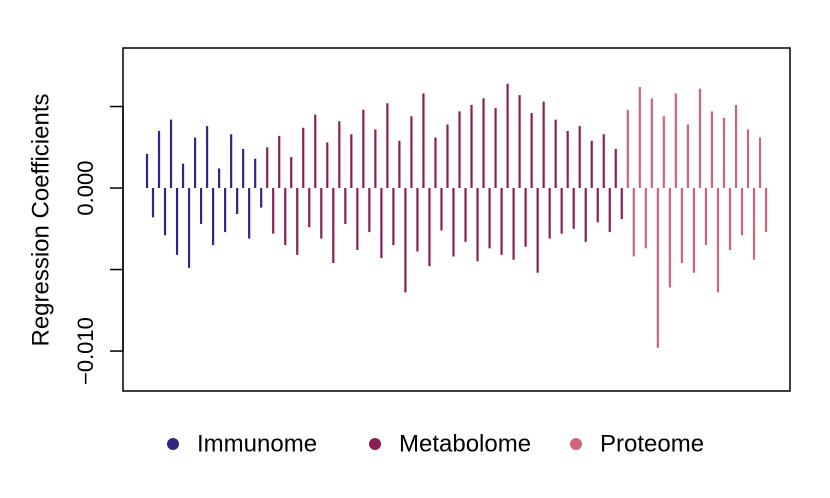  What do you see at coordinates (85, 188) in the screenshot?
I see `y-tick-label: 0.000` at bounding box center [85, 188].